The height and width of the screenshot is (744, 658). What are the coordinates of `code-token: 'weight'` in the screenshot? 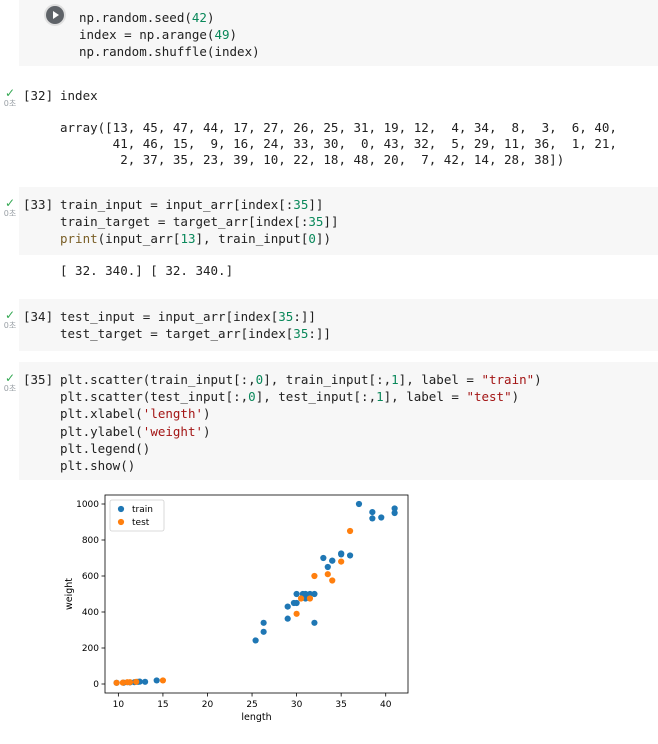 It's located at (173, 431).